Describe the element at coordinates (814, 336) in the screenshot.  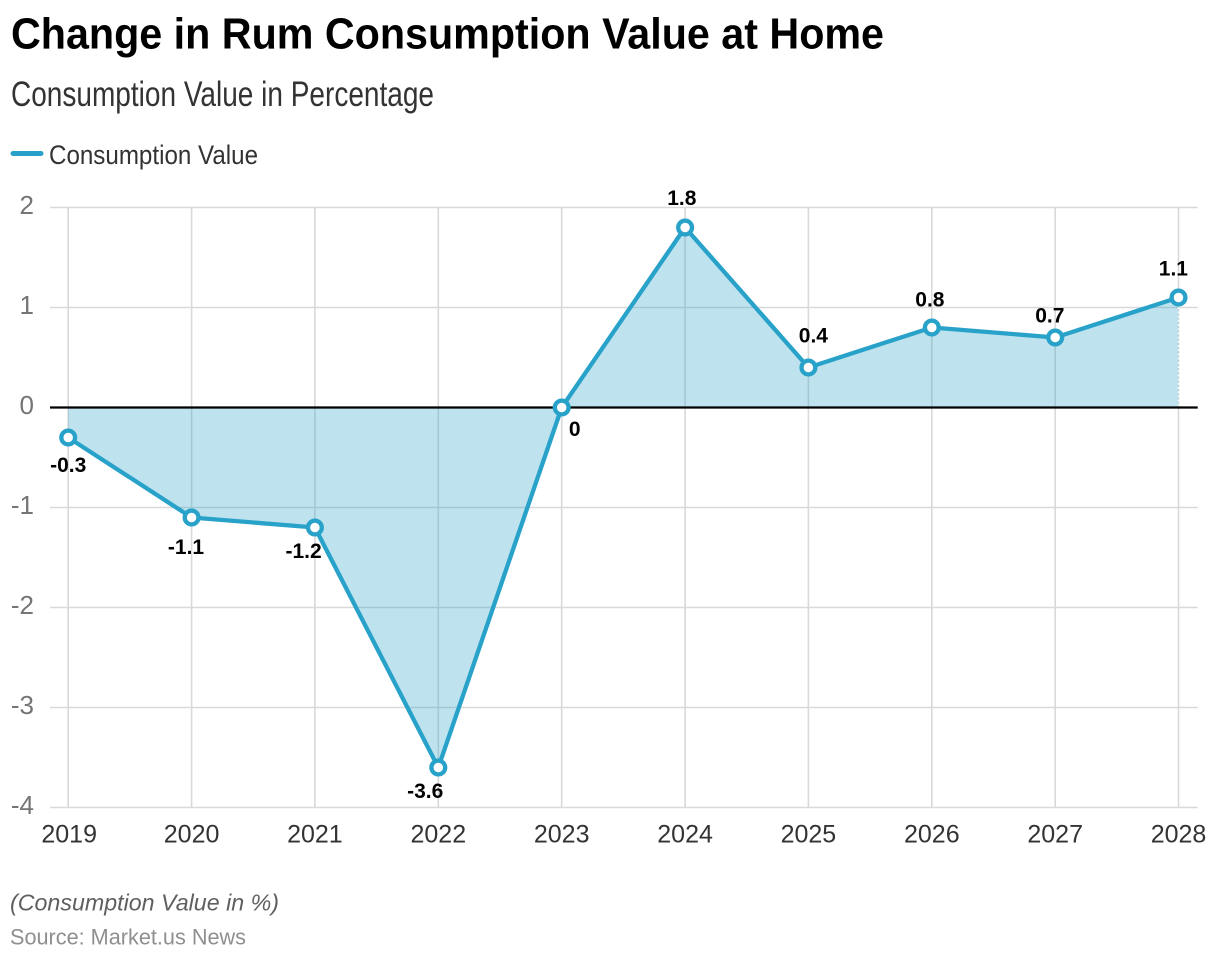
I see `svg-text: 0.4` at that location.